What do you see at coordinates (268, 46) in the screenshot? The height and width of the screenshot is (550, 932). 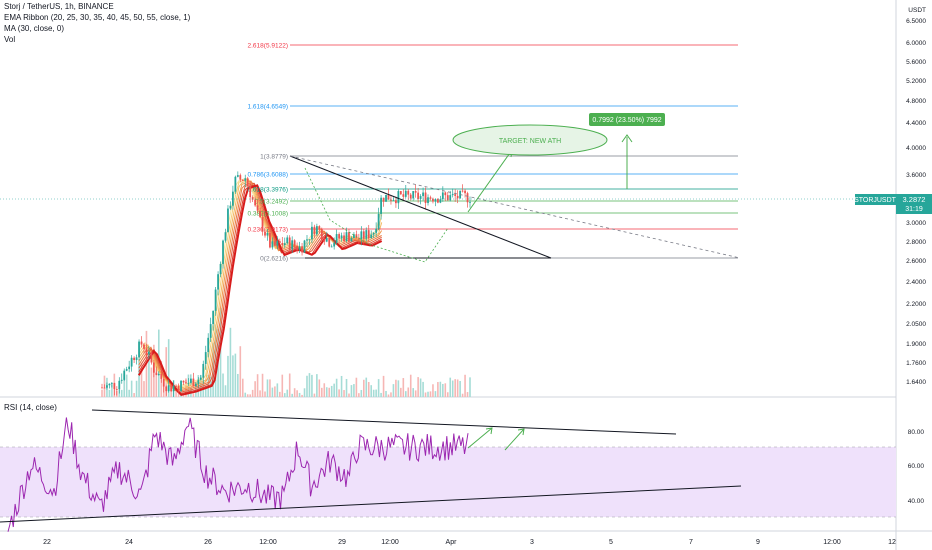 I see `fib-level-label: 2.618(5.9122)` at bounding box center [268, 46].